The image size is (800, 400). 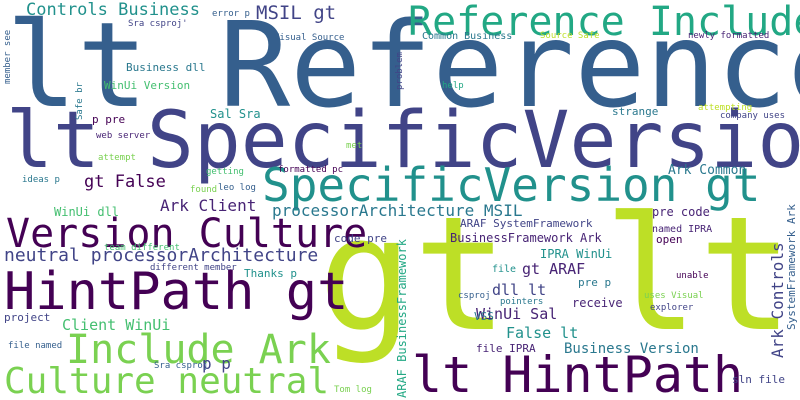 I want to click on cloud-word: IPRA WinUi, so click(x=576, y=254).